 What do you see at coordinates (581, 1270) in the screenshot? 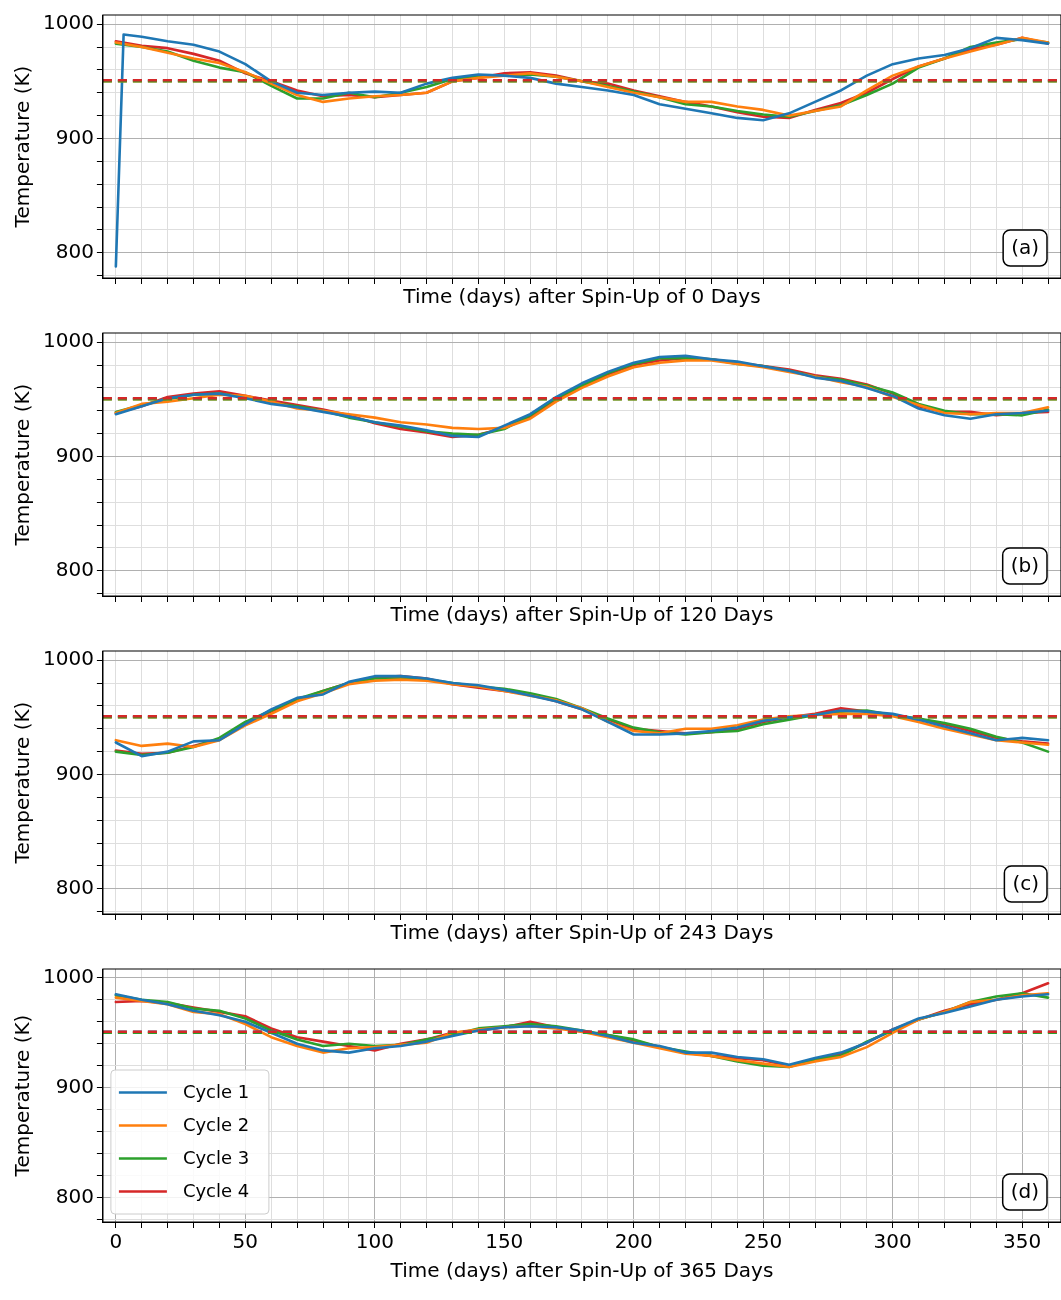
I see `x-axis-title: Time (days) after Spin-Up of 365 Days` at bounding box center [581, 1270].